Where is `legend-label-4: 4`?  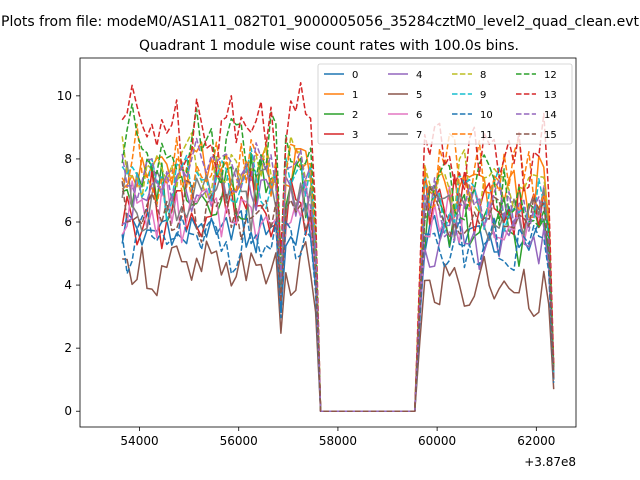
legend-label-4: 4 is located at coordinates (419, 75).